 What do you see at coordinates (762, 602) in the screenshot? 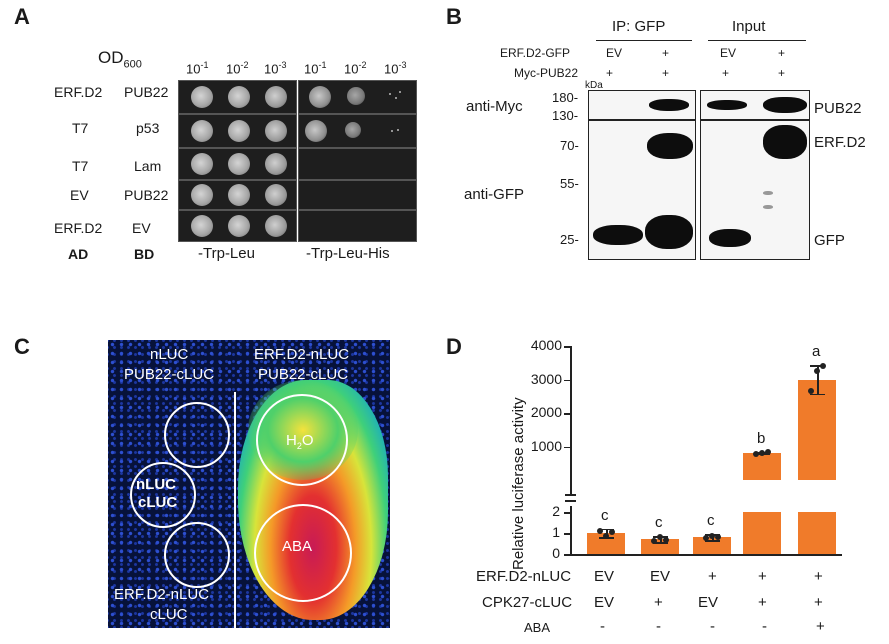
I see `d-r2-c4: +` at bounding box center [762, 602].